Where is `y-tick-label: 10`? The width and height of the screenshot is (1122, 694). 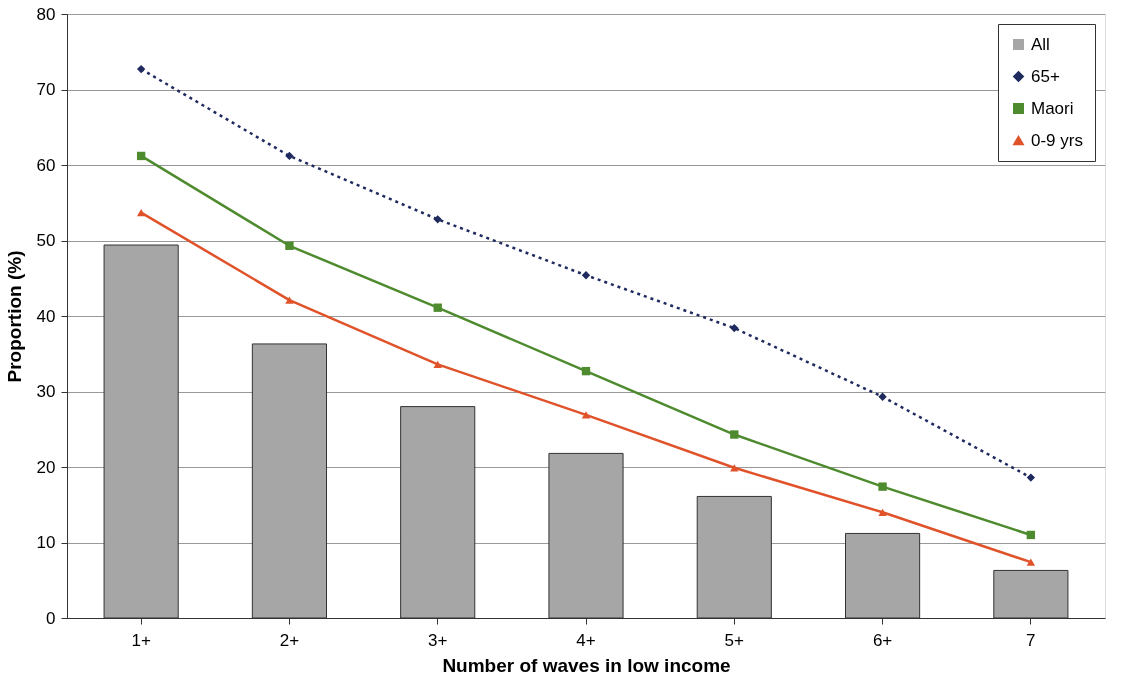 y-tick-label: 10 is located at coordinates (46, 542).